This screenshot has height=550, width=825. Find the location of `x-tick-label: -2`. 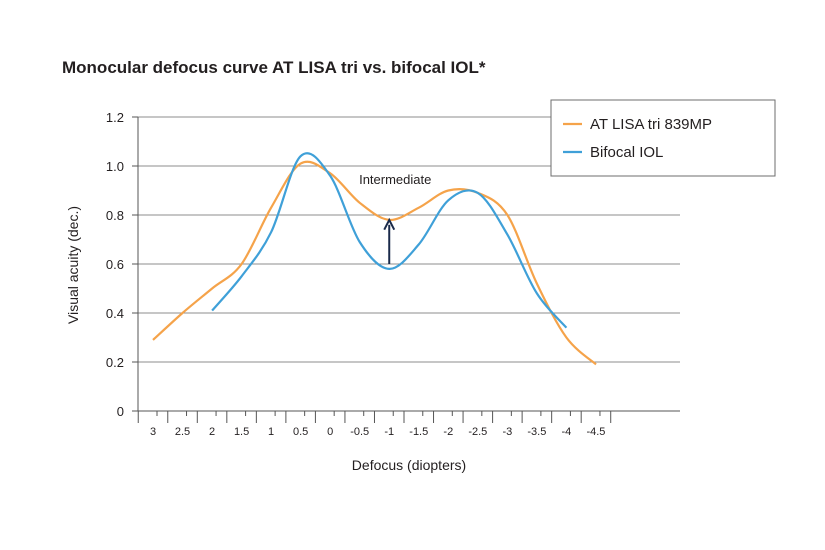

x-tick-label: -2 is located at coordinates (448, 432).